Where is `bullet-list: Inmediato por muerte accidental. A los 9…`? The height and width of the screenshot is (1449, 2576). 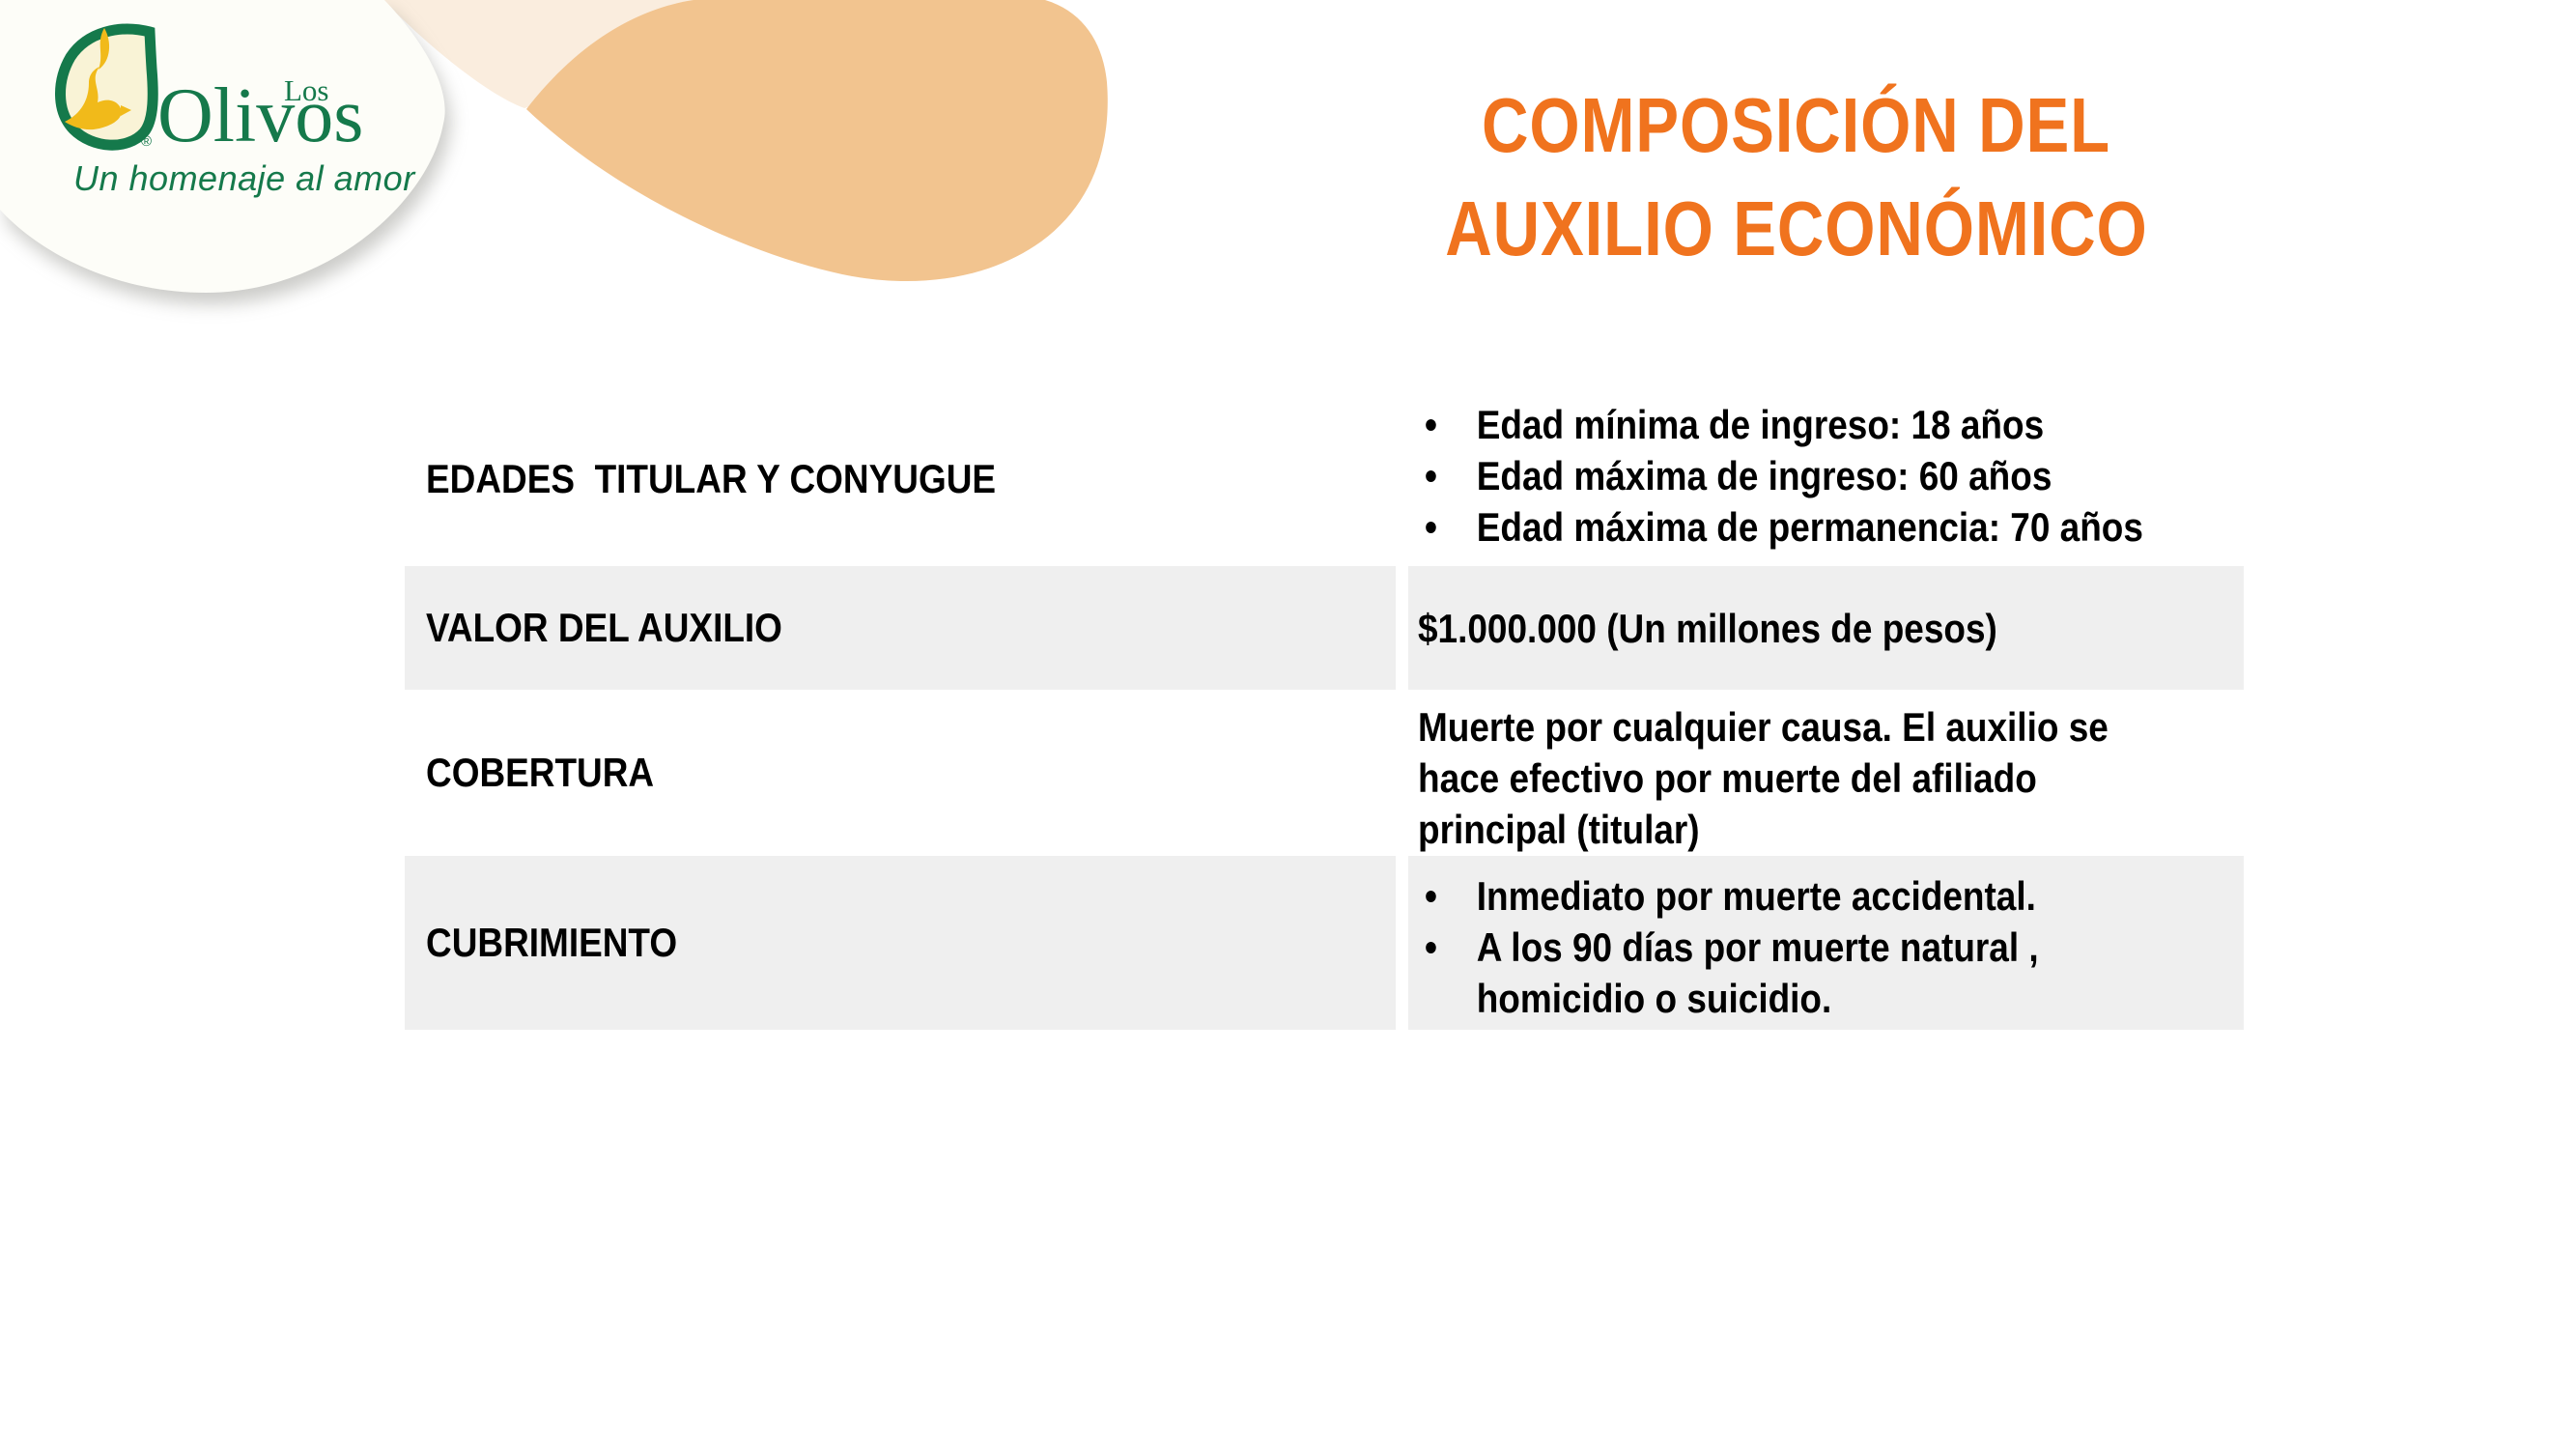
bullet-list: Inmediato por muerte accidental. A los 9… is located at coordinates (1781, 947).